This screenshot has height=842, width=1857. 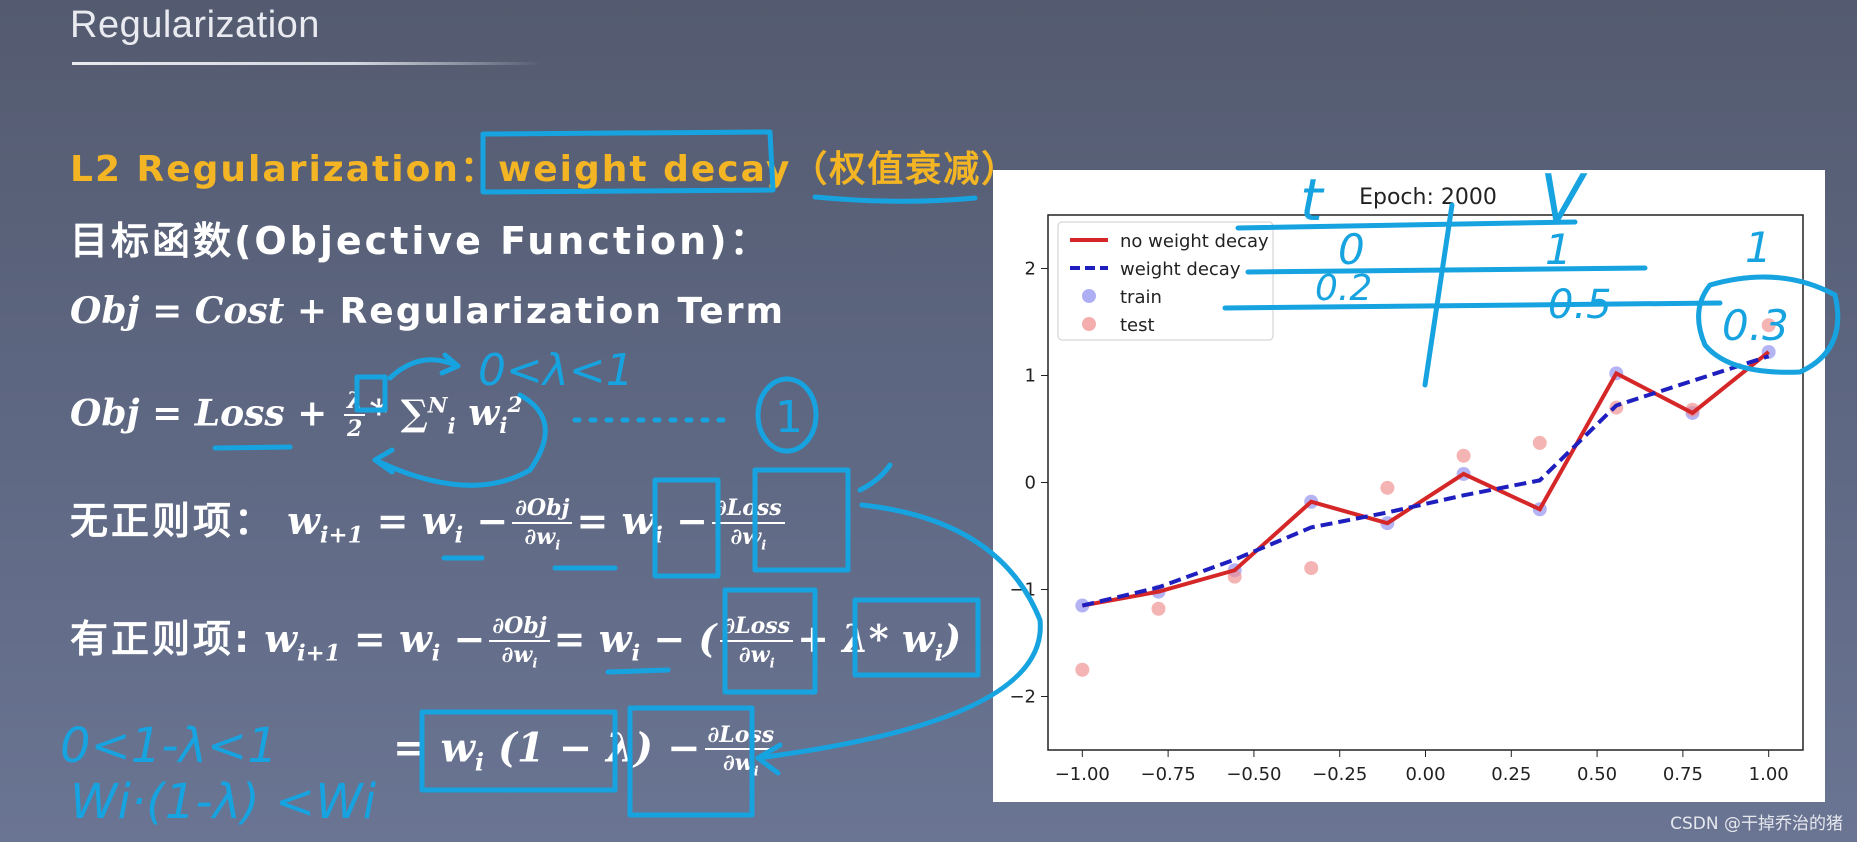 I want to click on equation-obj-loss: Obj = Loss + λ 2 * ∑Ni wi2, so click(x=296, y=415).